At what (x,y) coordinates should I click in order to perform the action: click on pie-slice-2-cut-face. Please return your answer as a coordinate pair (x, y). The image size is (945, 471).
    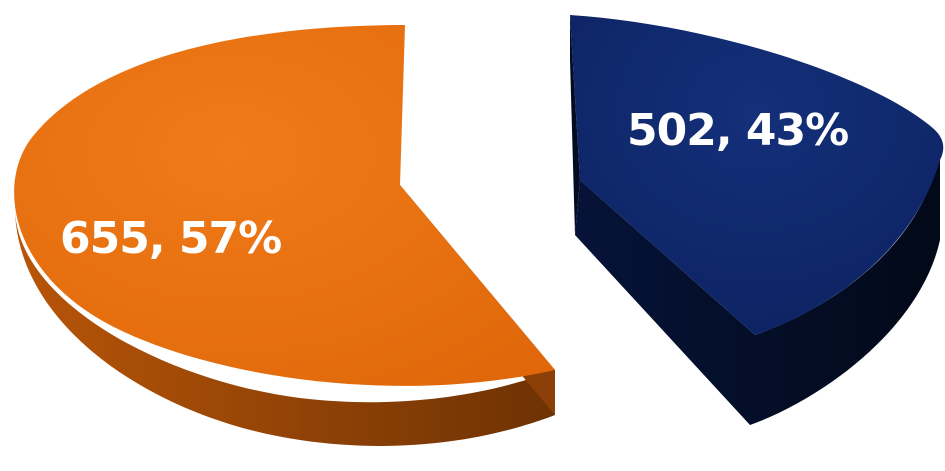
    Looking at the image, I should click on (575, 125).